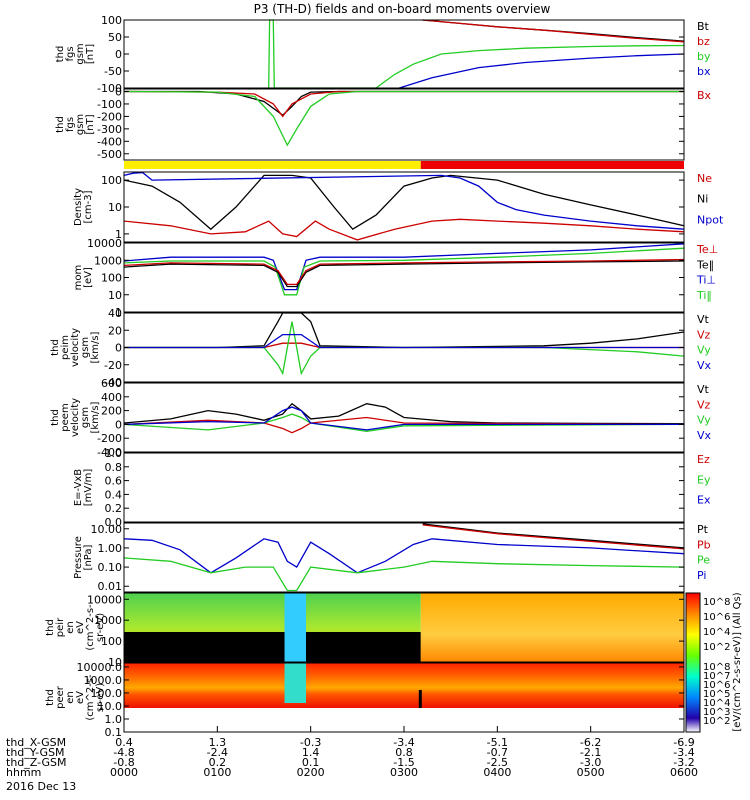  What do you see at coordinates (683, 762) in the screenshot?
I see `xrow-2-value-6: -3.2` at bounding box center [683, 762].